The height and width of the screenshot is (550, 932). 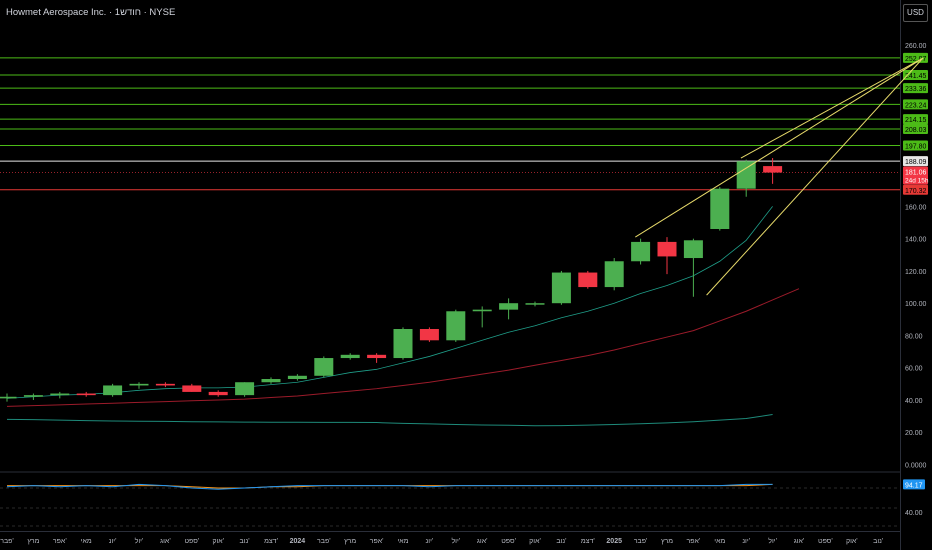 What do you see at coordinates (916, 240) in the screenshot?
I see `y-tick-label: 140.00` at bounding box center [916, 240].